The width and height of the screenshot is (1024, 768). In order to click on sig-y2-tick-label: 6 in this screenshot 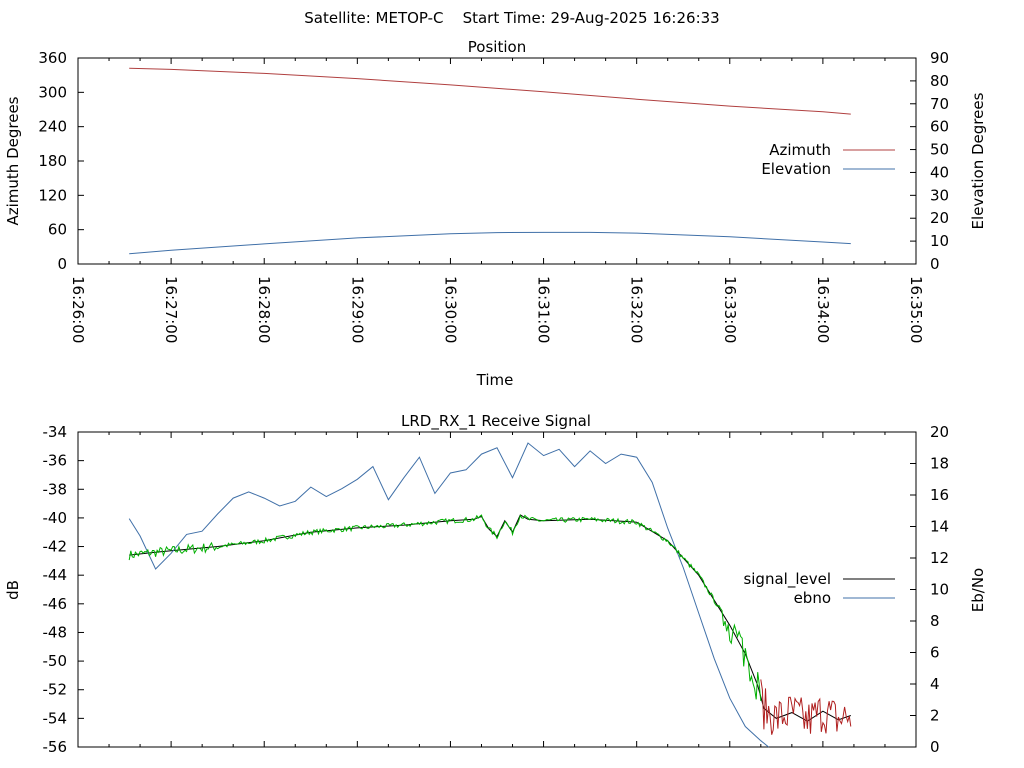, I will do `click(935, 653)`.